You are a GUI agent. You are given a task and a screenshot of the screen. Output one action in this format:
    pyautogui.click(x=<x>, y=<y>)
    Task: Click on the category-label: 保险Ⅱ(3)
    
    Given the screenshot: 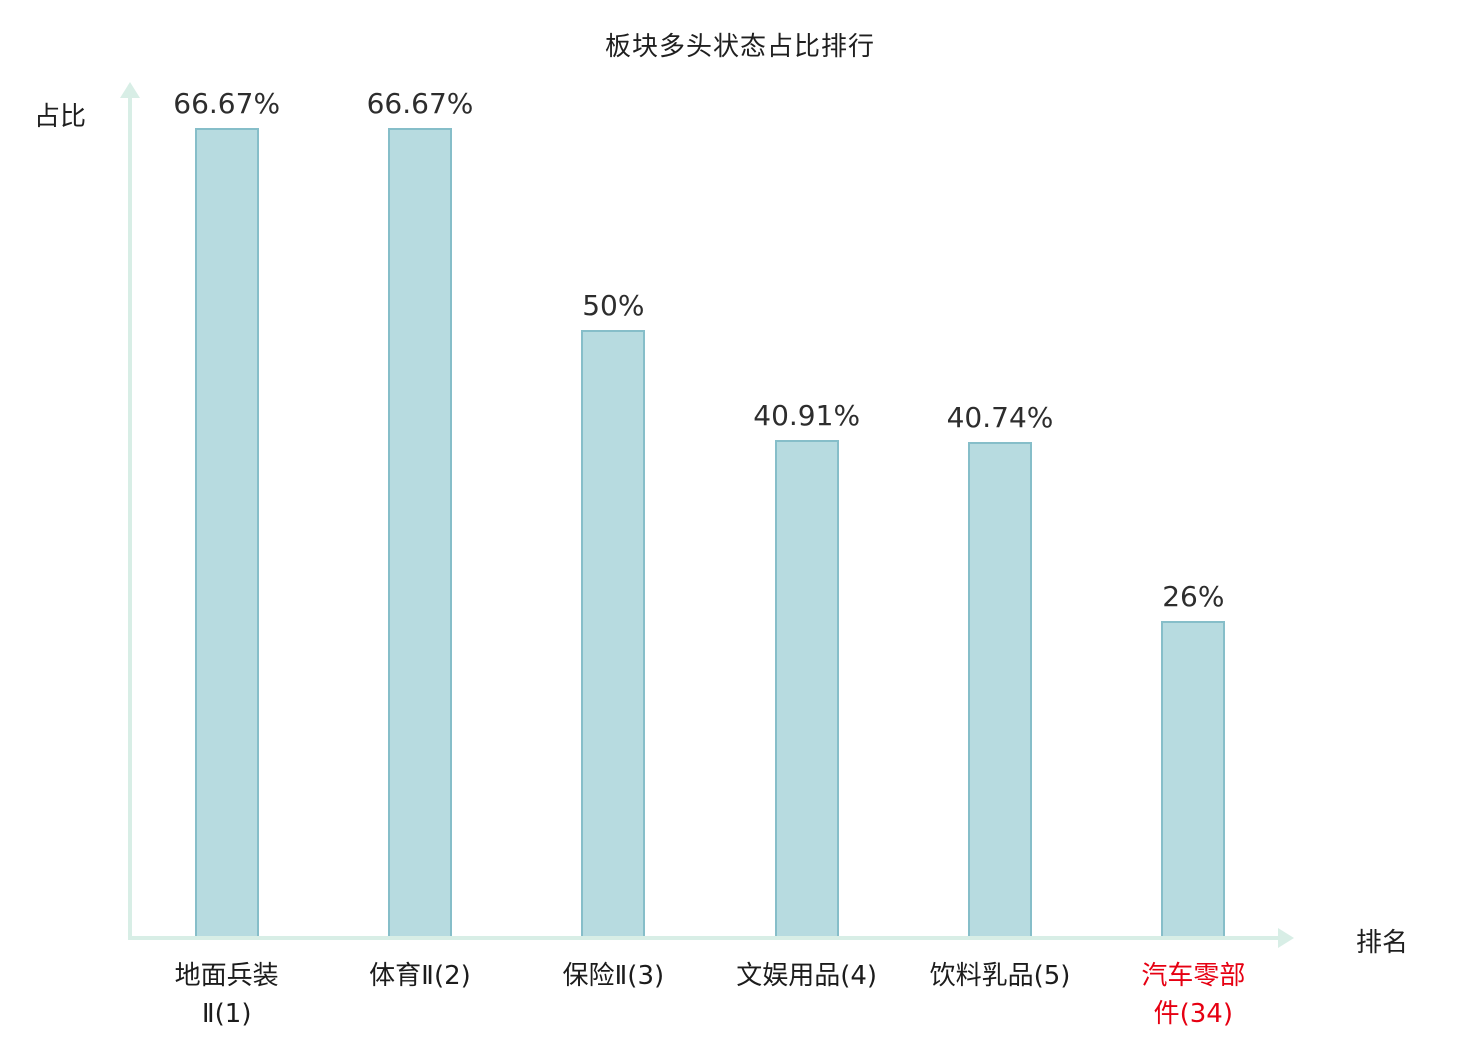 What is the action you would take?
    pyautogui.click(x=613, y=976)
    